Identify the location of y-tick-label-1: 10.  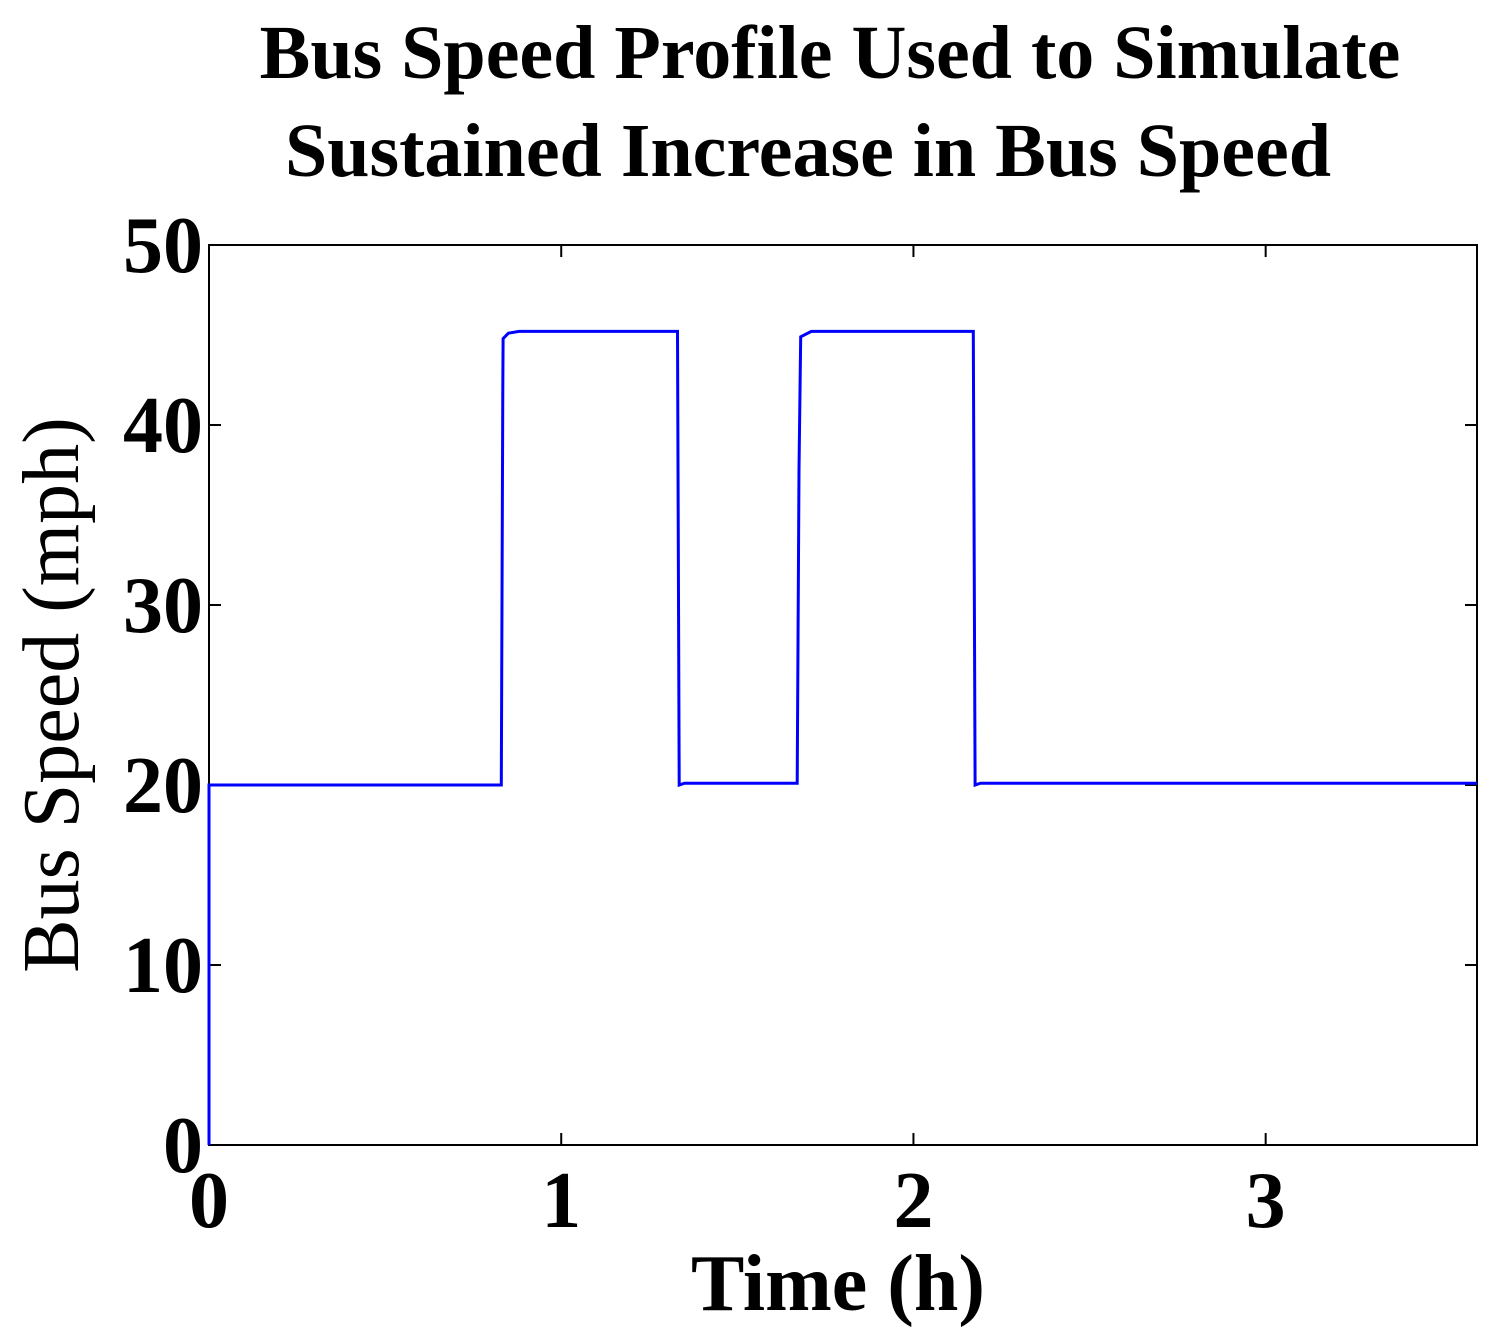
(163, 966).